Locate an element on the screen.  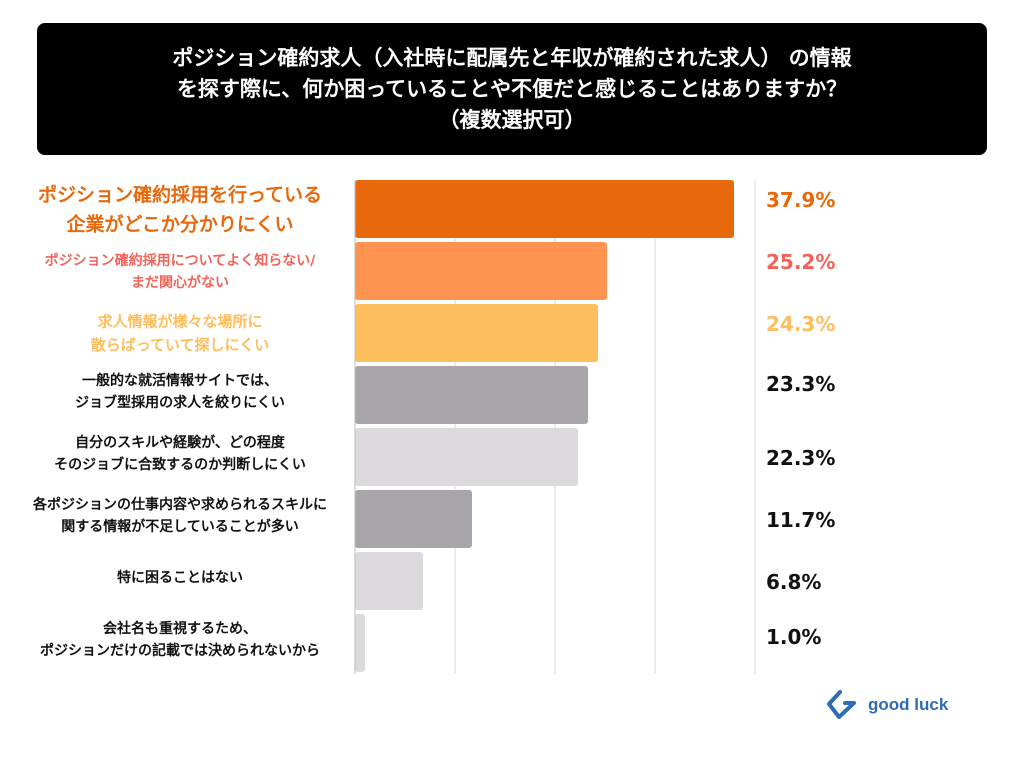
category-label: まだ関心がない is located at coordinates (180, 282).